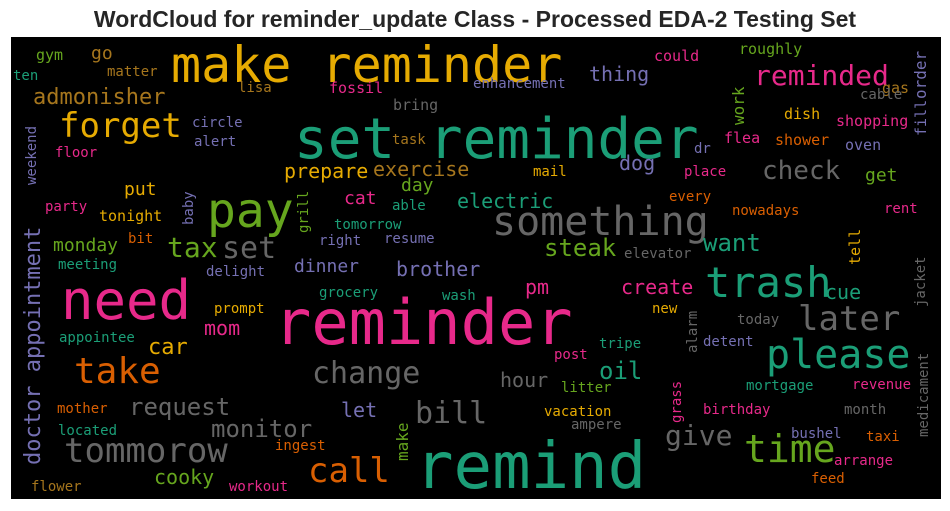 The height and width of the screenshot is (511, 950). I want to click on word-reminded: reminded, so click(821, 75).